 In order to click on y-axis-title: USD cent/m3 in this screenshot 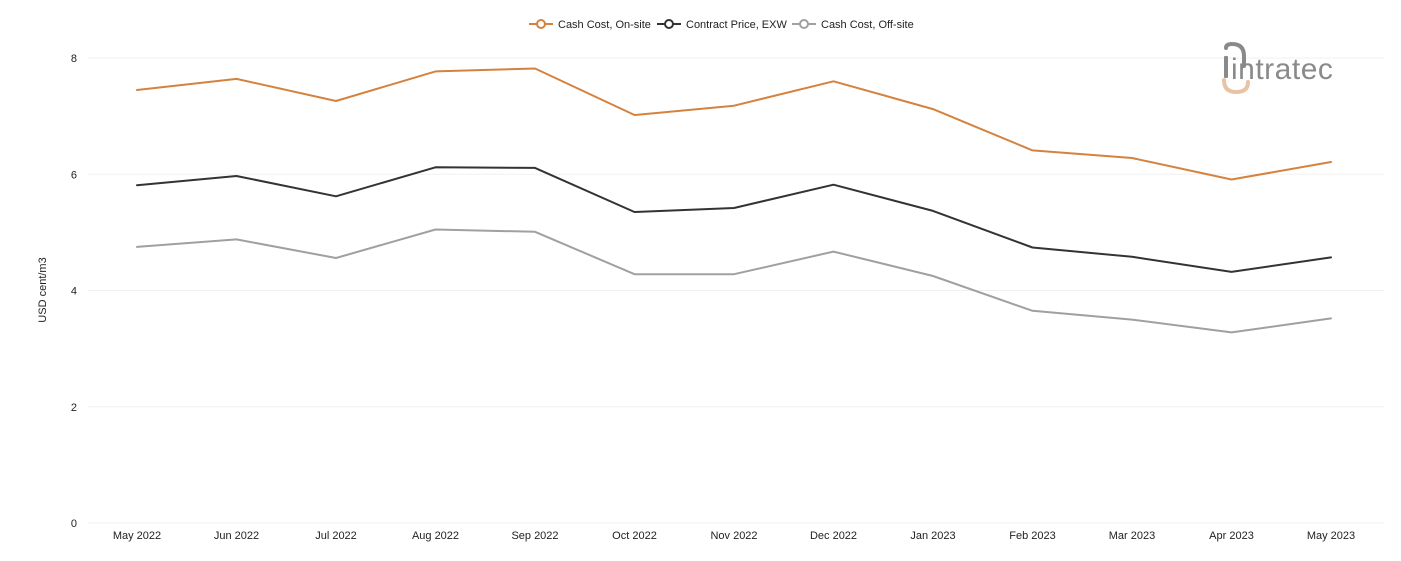, I will do `click(43, 289)`.